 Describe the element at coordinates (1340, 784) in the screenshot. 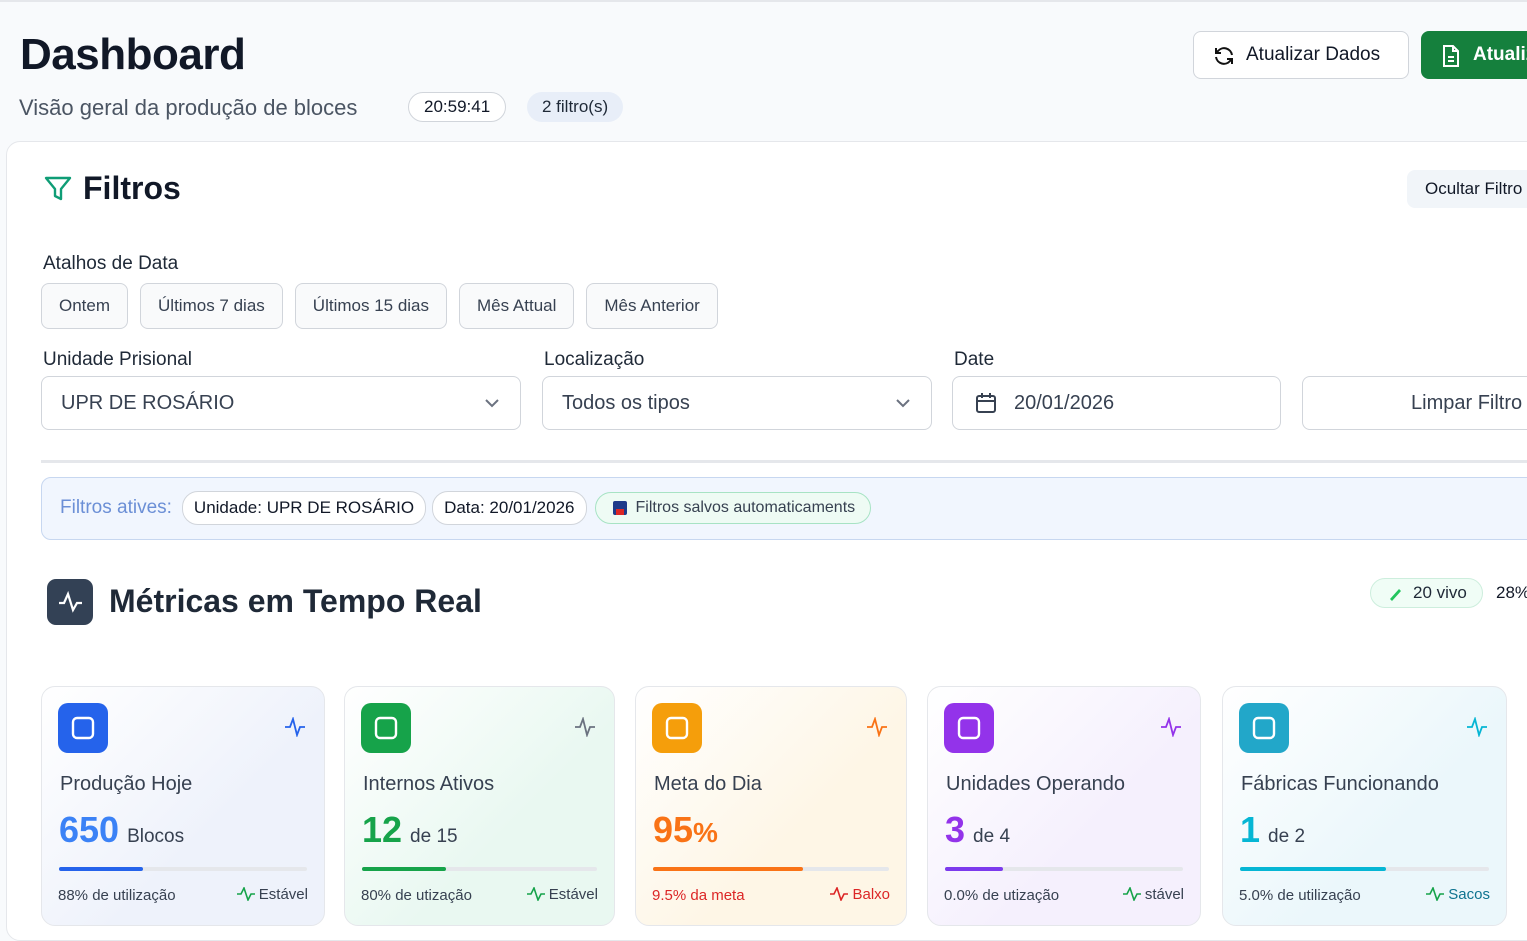

I see `card-title: Fábricas Funcionando` at that location.